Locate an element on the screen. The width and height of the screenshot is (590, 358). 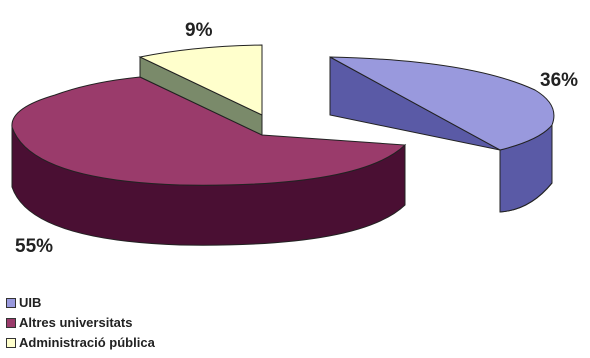
label-altres-pct: 55% is located at coordinates (34, 246).